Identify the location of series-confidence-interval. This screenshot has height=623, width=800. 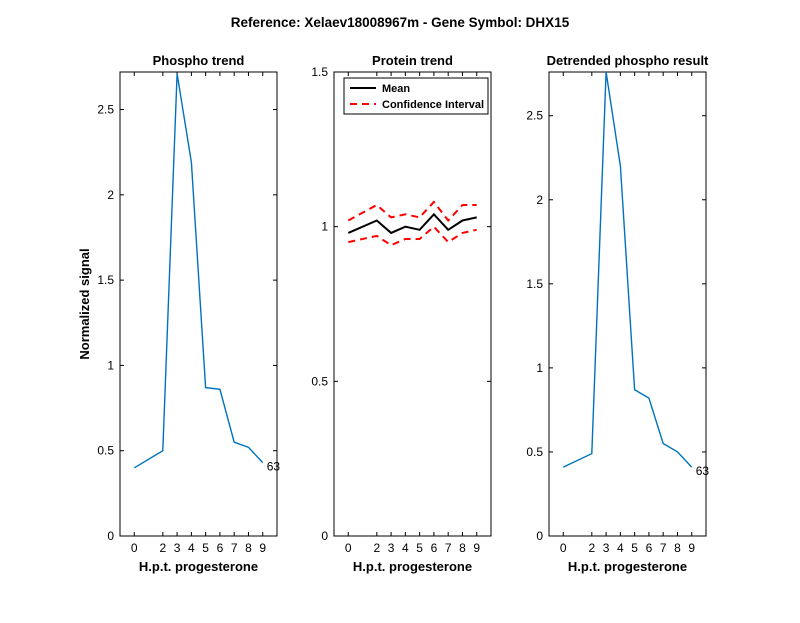
(412, 211).